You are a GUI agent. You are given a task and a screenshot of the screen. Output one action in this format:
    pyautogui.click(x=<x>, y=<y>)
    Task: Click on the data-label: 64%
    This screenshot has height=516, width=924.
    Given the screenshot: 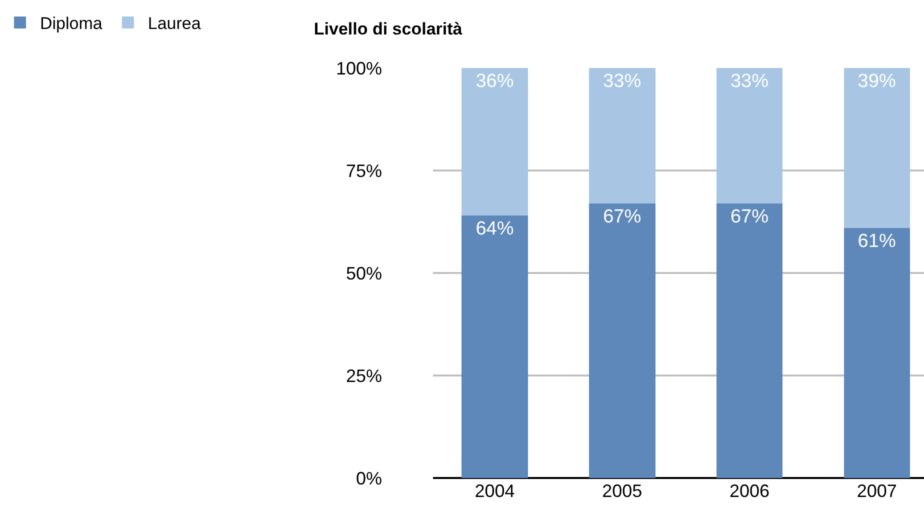 What is the action you would take?
    pyautogui.click(x=495, y=229)
    